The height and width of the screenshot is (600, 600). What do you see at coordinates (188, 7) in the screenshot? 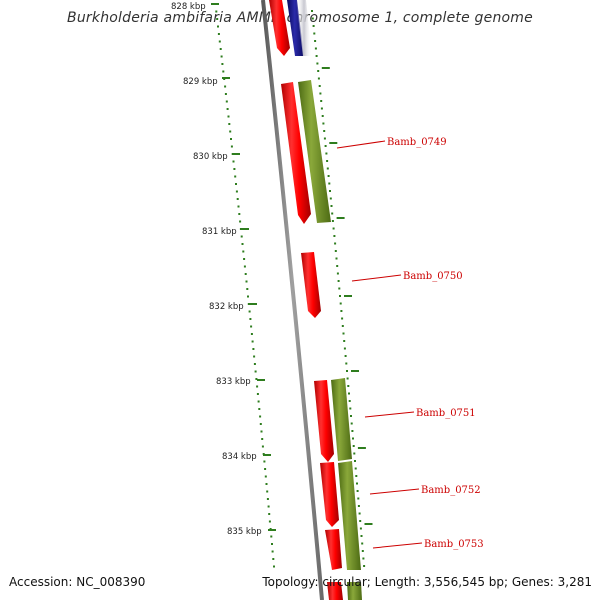
I see `kbp-label: 828 kbp` at bounding box center [188, 7].